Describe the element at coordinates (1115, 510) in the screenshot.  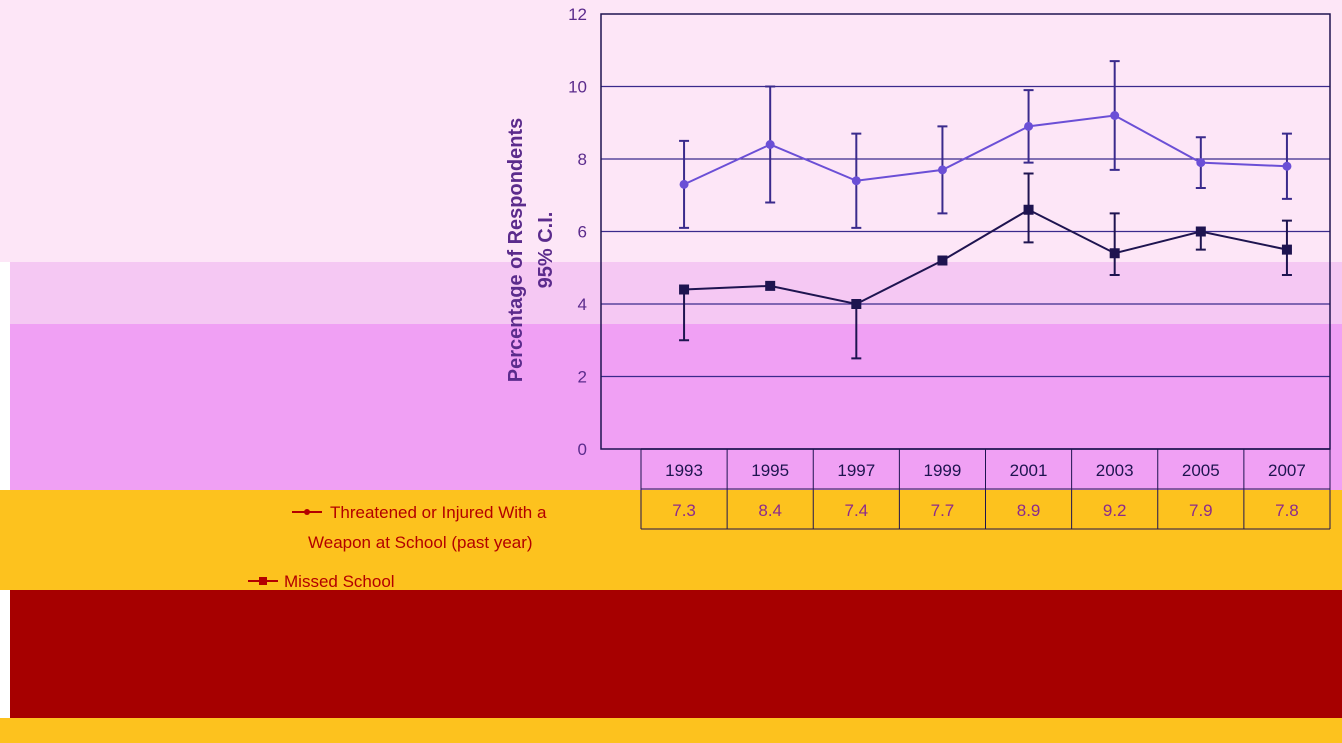
I see `data-label-2003: 9.2` at that location.